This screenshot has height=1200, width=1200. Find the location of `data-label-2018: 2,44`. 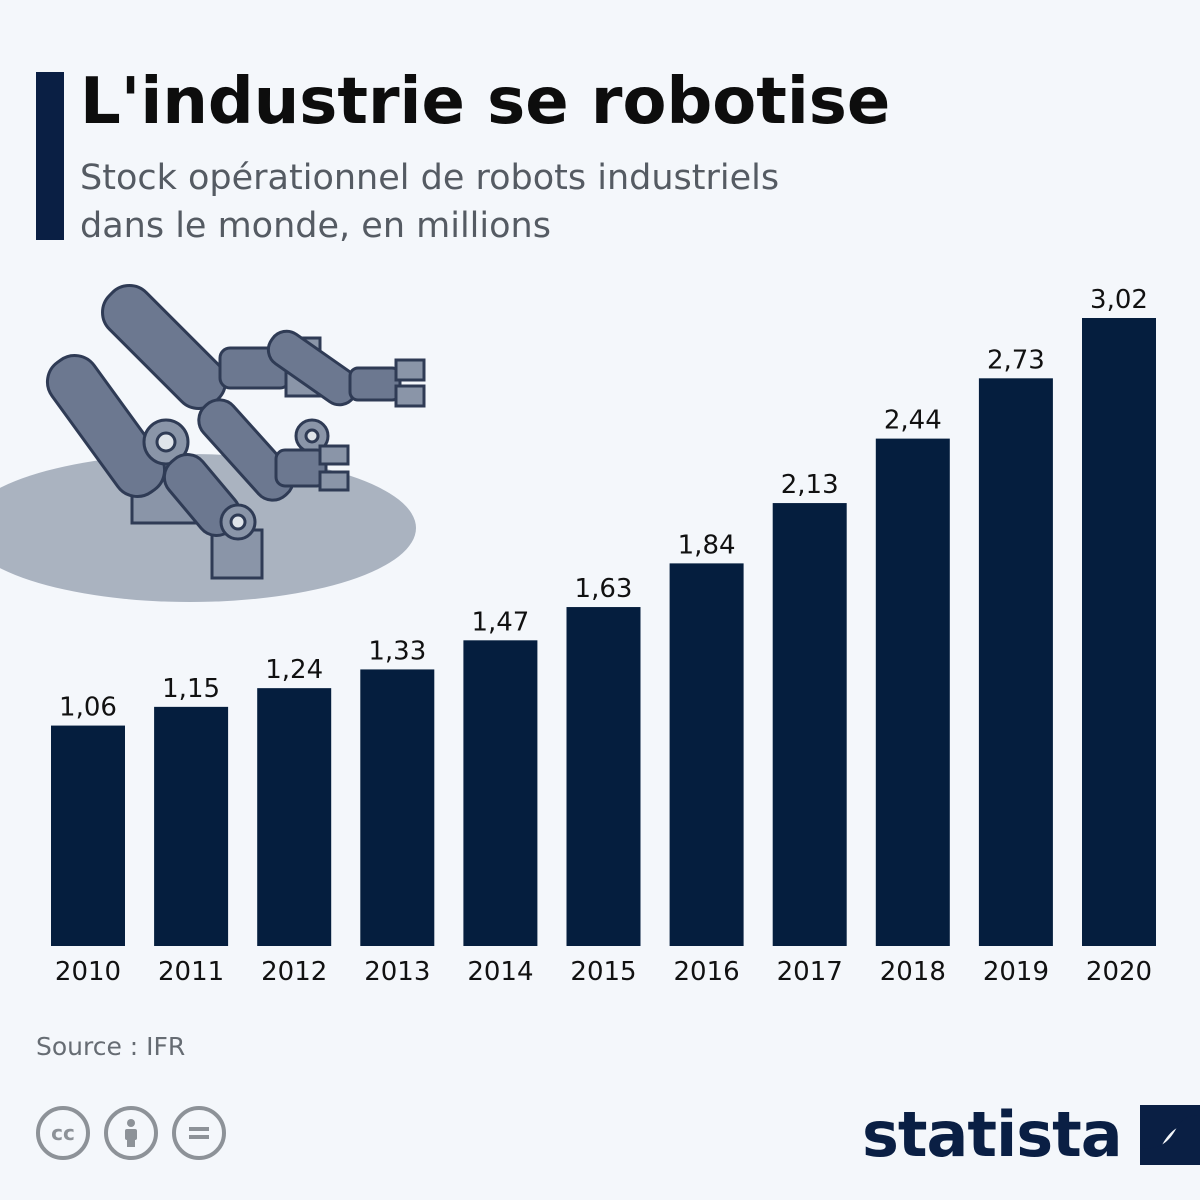

data-label-2018: 2,44 is located at coordinates (913, 421).